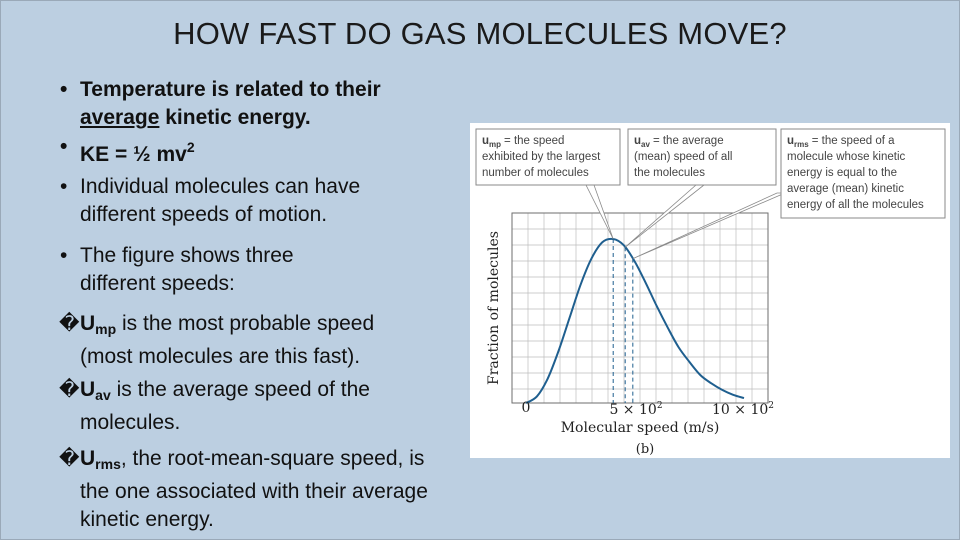 The width and height of the screenshot is (960, 540). What do you see at coordinates (790, 141) in the screenshot?
I see `callout-urms-symbol: u` at bounding box center [790, 141].